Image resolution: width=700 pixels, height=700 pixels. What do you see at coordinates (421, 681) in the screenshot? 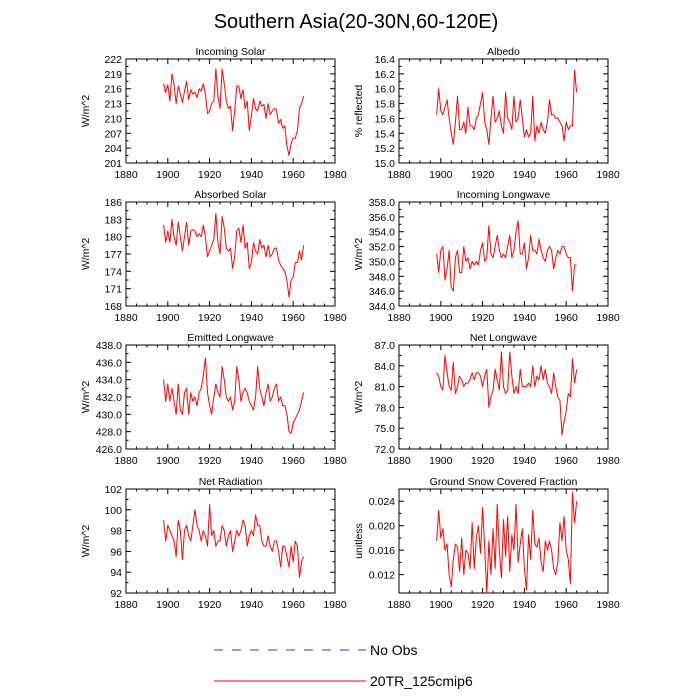
I see `legend-label-20tr: 20TR_125cmip6` at bounding box center [421, 681].